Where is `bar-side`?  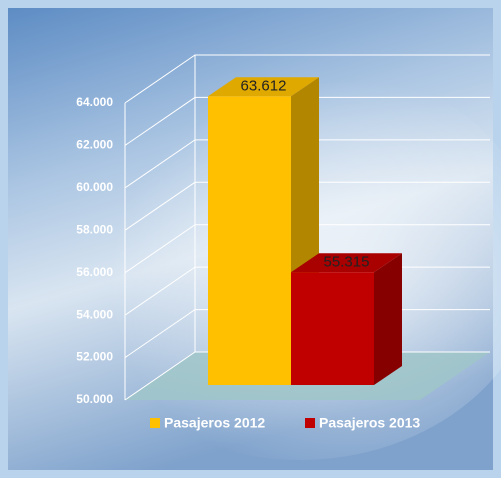 bar-side is located at coordinates (388, 319).